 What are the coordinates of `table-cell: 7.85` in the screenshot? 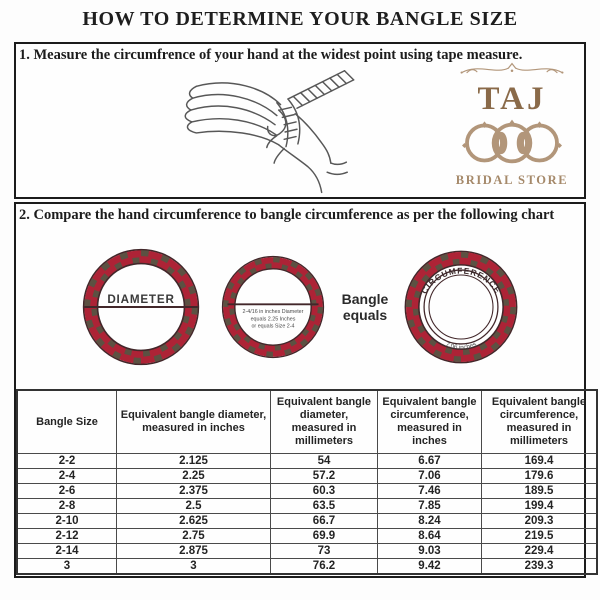 It's located at (429, 506).